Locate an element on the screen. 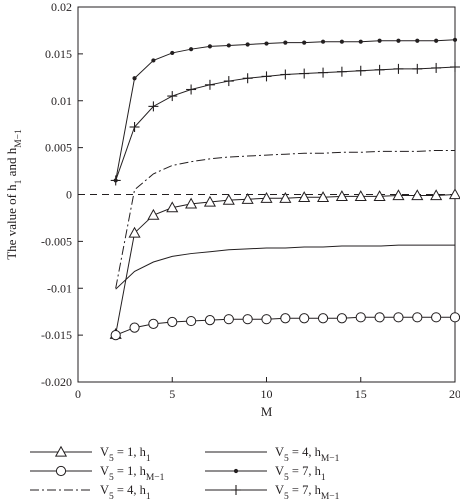  y-axis-title-sub: 1 is located at coordinates (19, 181).